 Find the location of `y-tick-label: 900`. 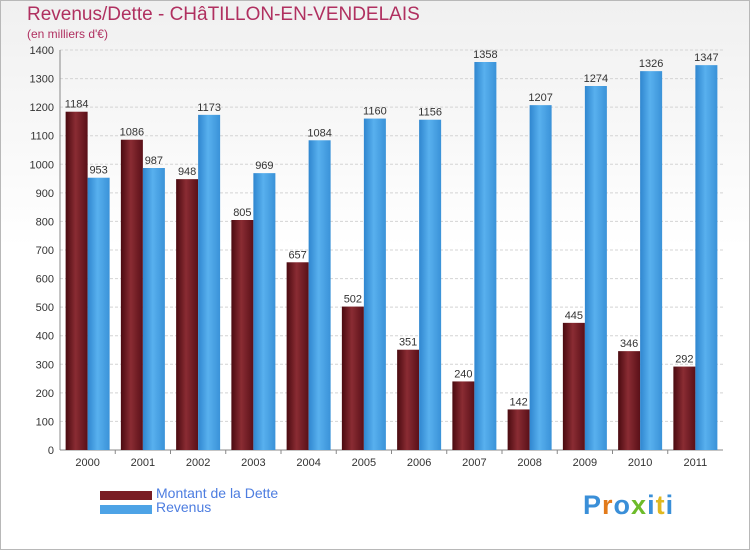

y-tick-label: 900 is located at coordinates (45, 194).